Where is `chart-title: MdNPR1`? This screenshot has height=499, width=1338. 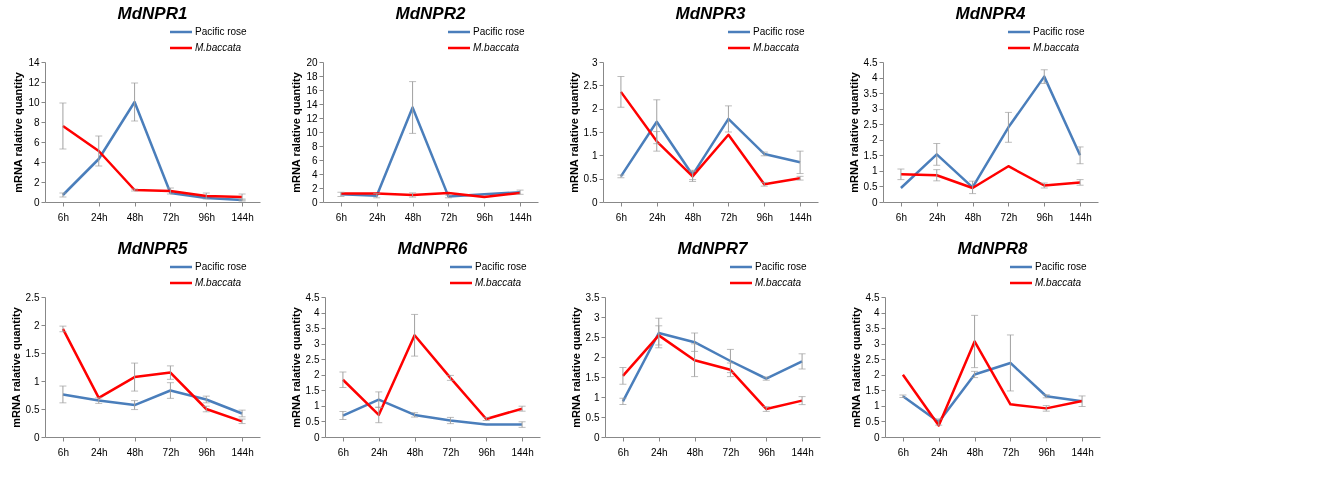
chart-title: MdNPR1 is located at coordinates (152, 13).